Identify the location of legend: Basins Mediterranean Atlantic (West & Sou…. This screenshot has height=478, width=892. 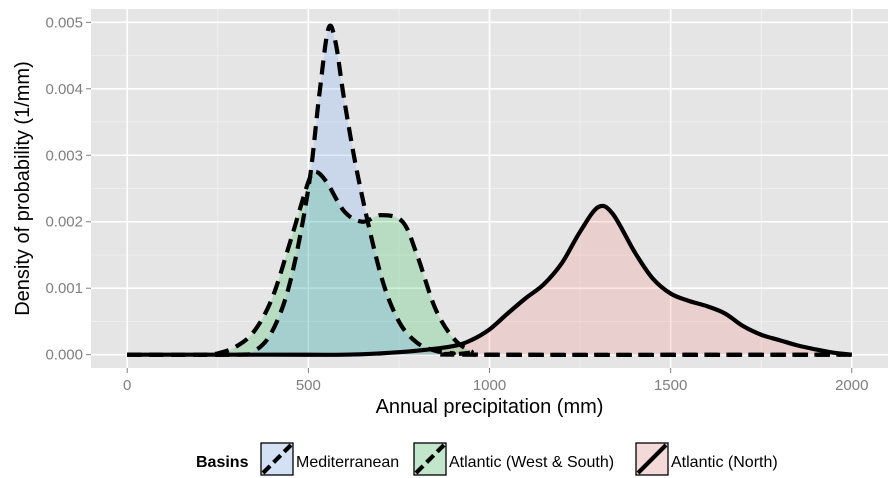
(487, 459).